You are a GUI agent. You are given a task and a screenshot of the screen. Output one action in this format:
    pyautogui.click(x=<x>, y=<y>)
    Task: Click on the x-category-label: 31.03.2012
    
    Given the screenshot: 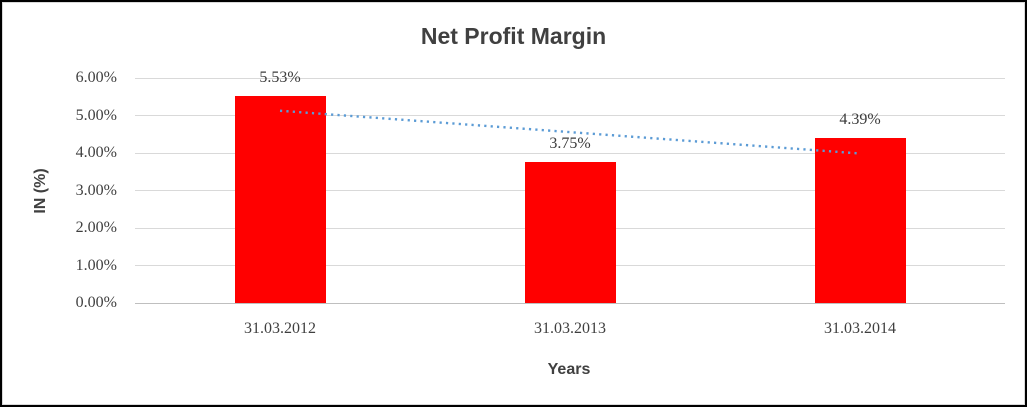 What is the action you would take?
    pyautogui.click(x=280, y=328)
    